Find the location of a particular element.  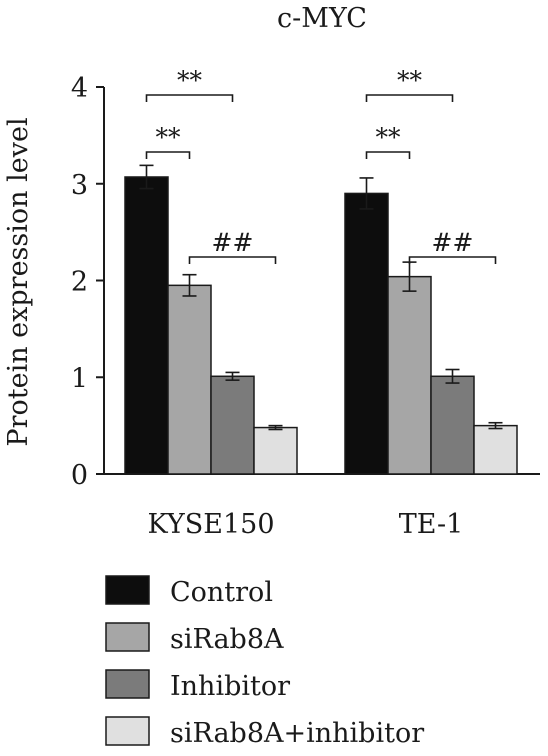

chart-title: c-MYC is located at coordinates (322, 18).